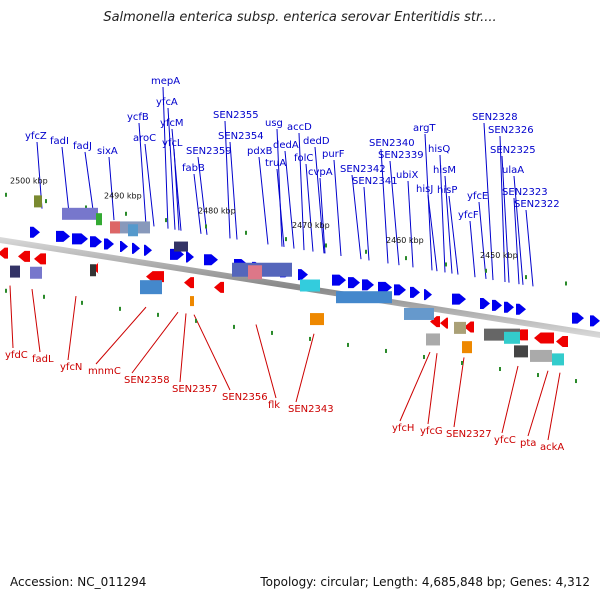 This screenshot has height=600, width=600. Describe the element at coordinates (274, 123) in the screenshot. I see `gene-label-usg: usg` at that location.